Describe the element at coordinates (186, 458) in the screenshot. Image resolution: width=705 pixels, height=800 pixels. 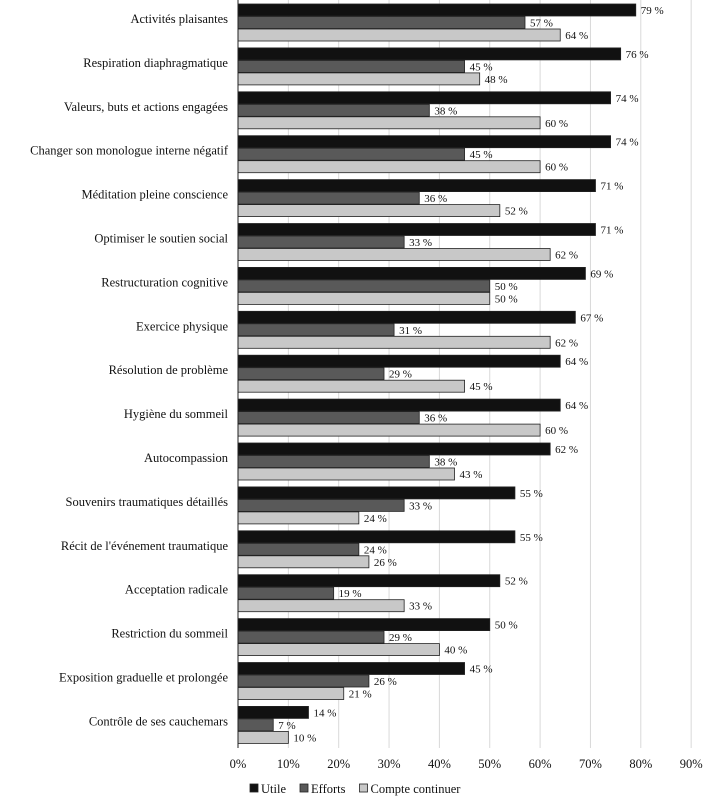
I see `category-label: Autocompassion` at that location.